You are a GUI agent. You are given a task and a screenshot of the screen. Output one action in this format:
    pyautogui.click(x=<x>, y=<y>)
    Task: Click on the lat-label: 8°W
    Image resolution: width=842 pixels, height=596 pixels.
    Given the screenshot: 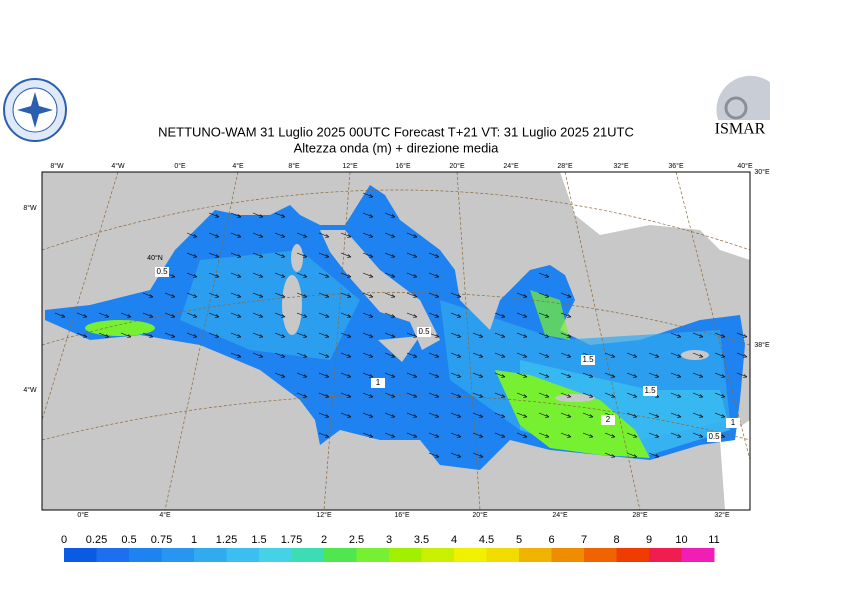 What is the action you would take?
    pyautogui.click(x=30, y=208)
    